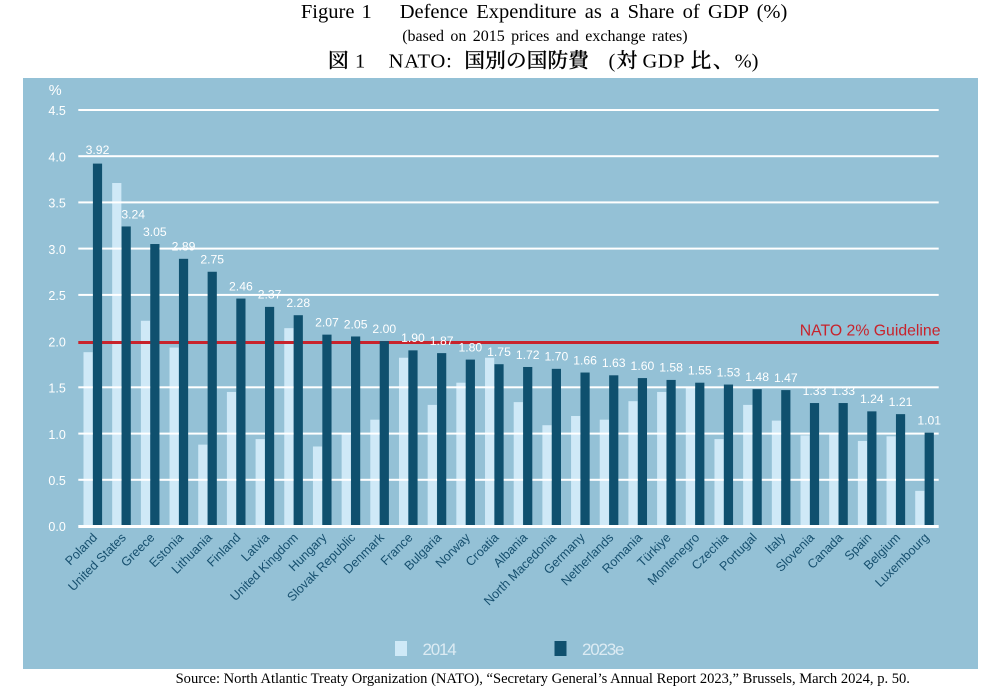 This screenshot has height=699, width=996. I want to click on svg-text: 1.55, so click(700, 370).